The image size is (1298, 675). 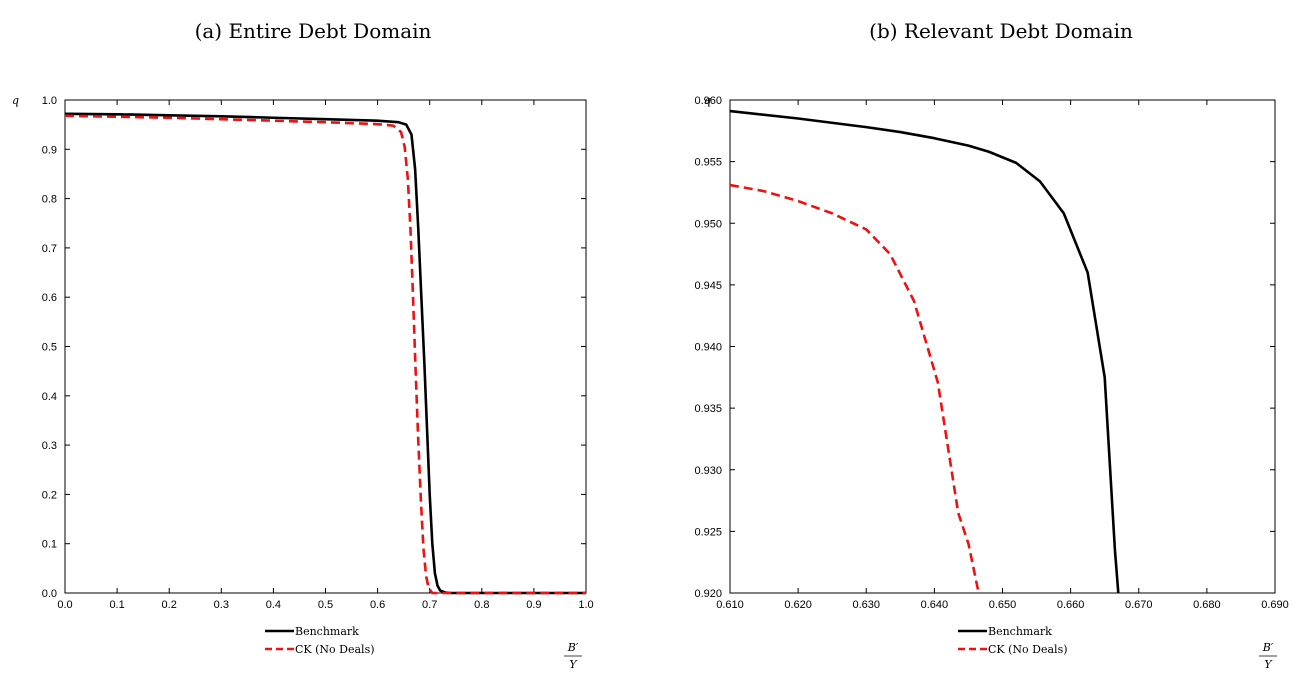 What do you see at coordinates (708, 532) in the screenshot?
I see `y-tick-label: 0.925` at bounding box center [708, 532].